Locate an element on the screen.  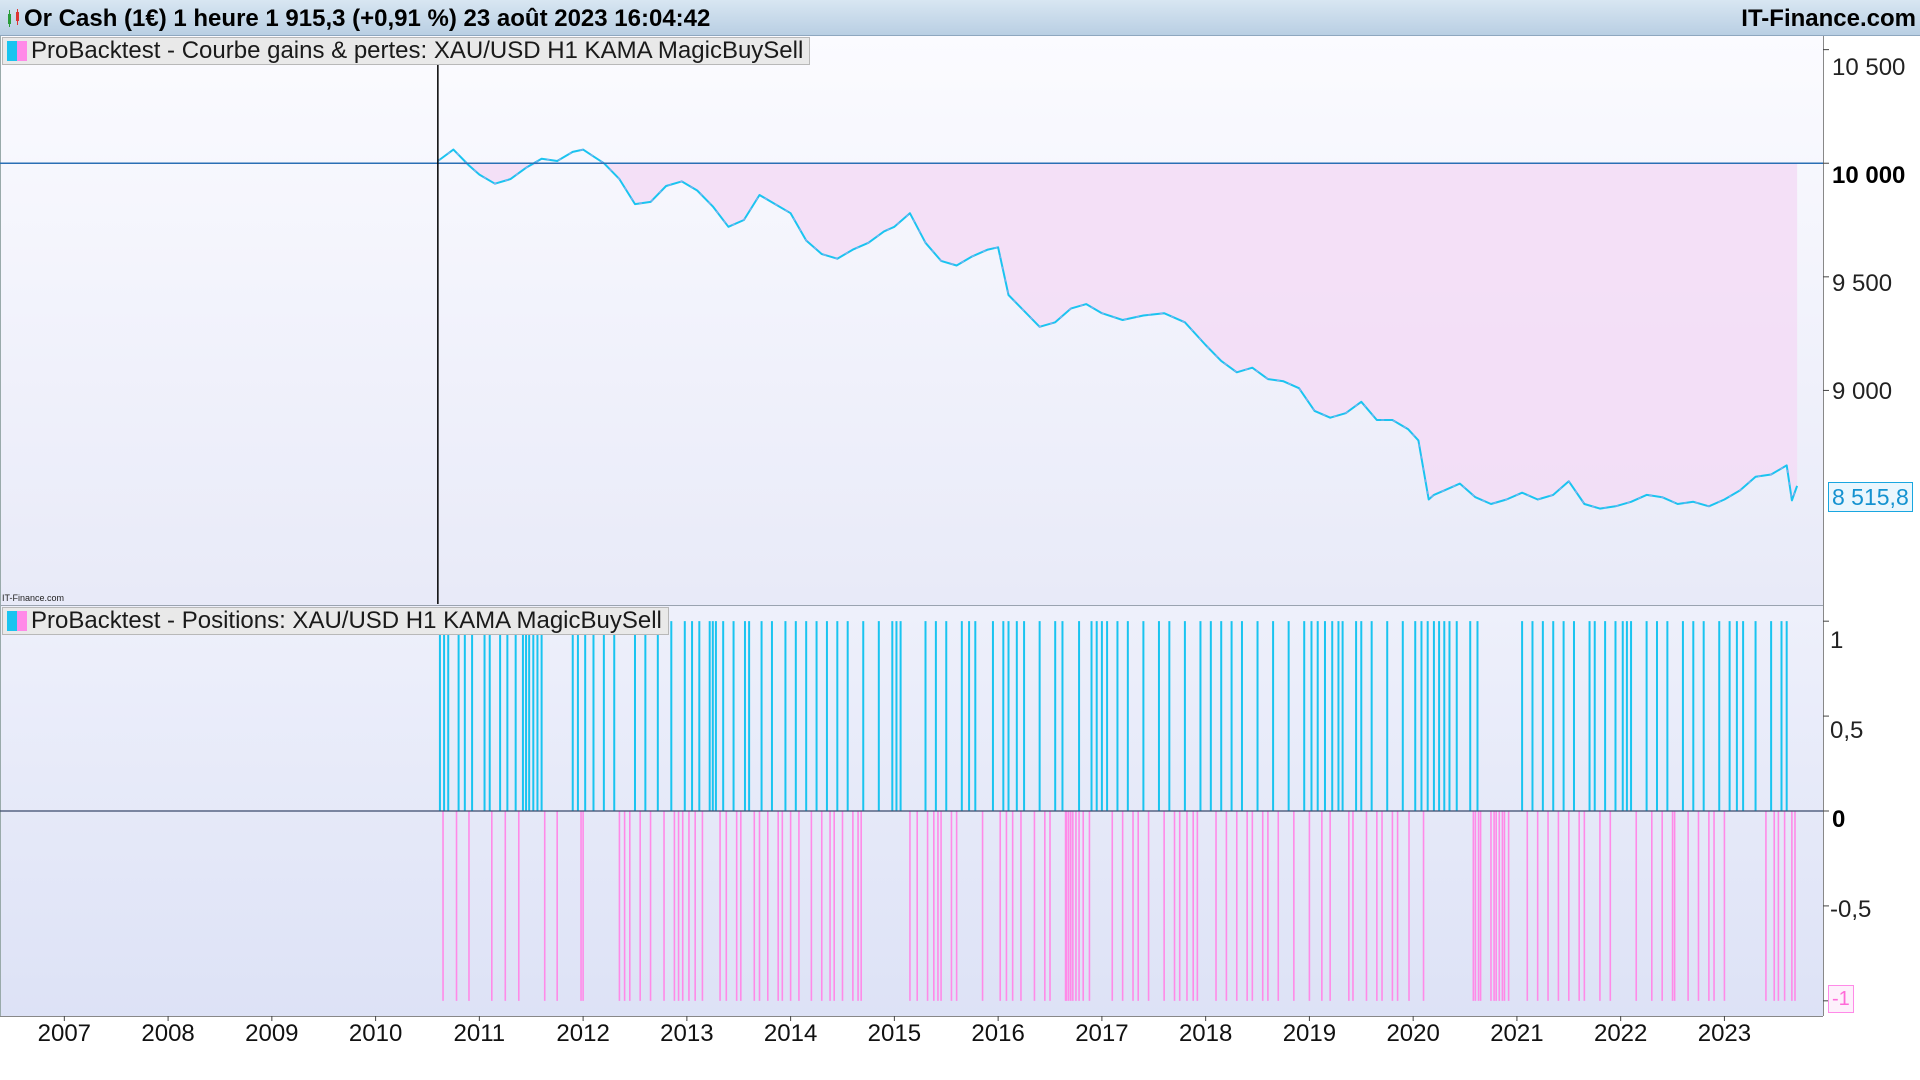
y-tick-label: 0,5 is located at coordinates (1847, 730).